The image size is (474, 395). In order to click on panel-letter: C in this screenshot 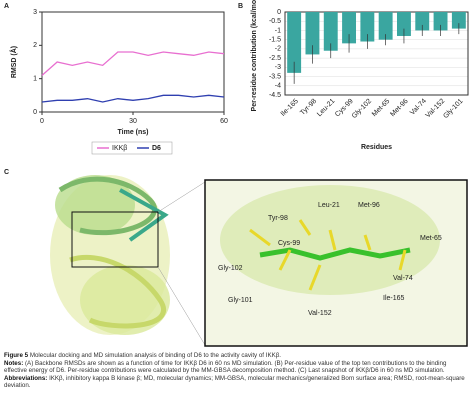, I will do `click(6, 172)`.